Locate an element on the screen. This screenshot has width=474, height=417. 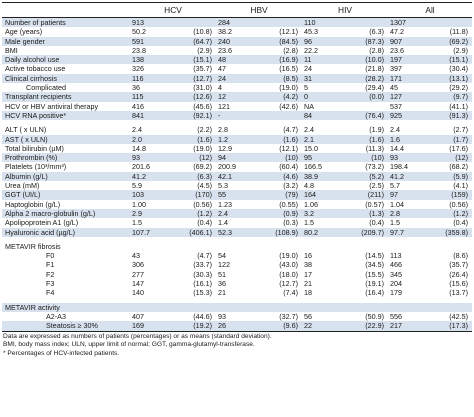
value-cell: 97 is located at coordinates (406, 195).